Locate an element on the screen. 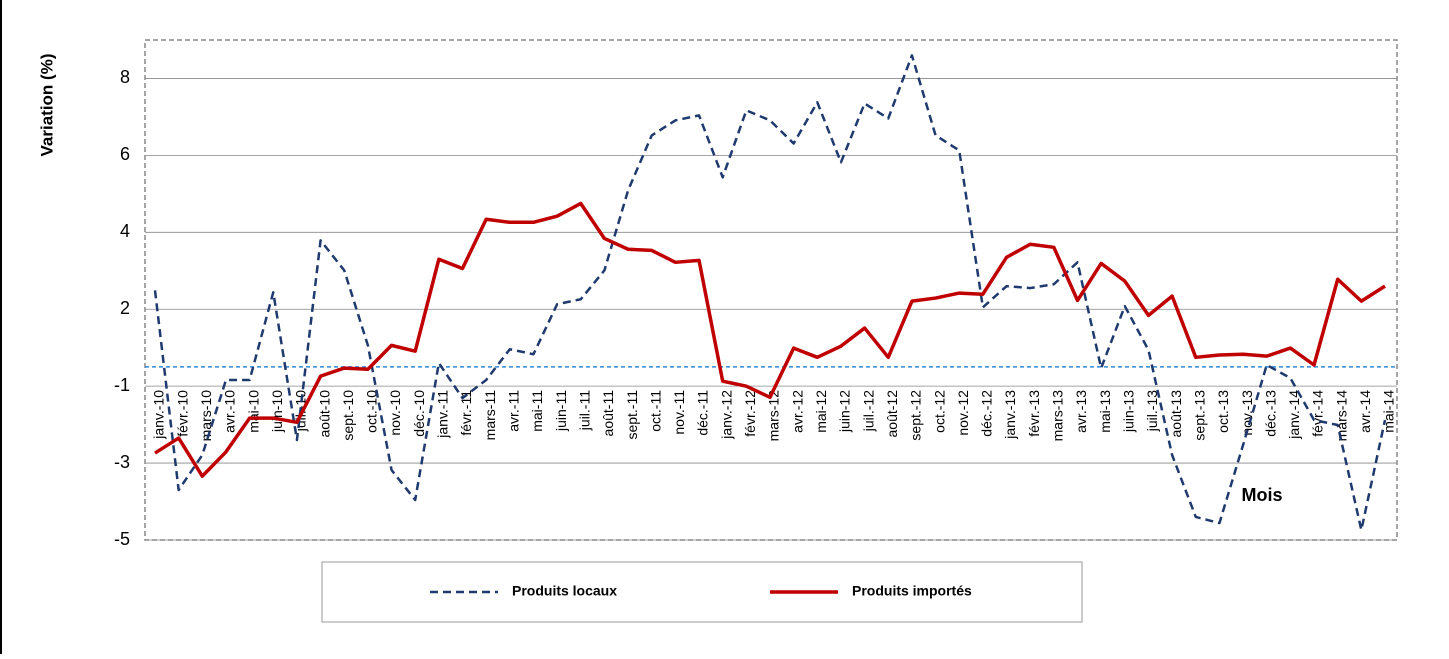 Image resolution: width=1449 pixels, height=659 pixels. y-tick-label: 2 is located at coordinates (125, 308).